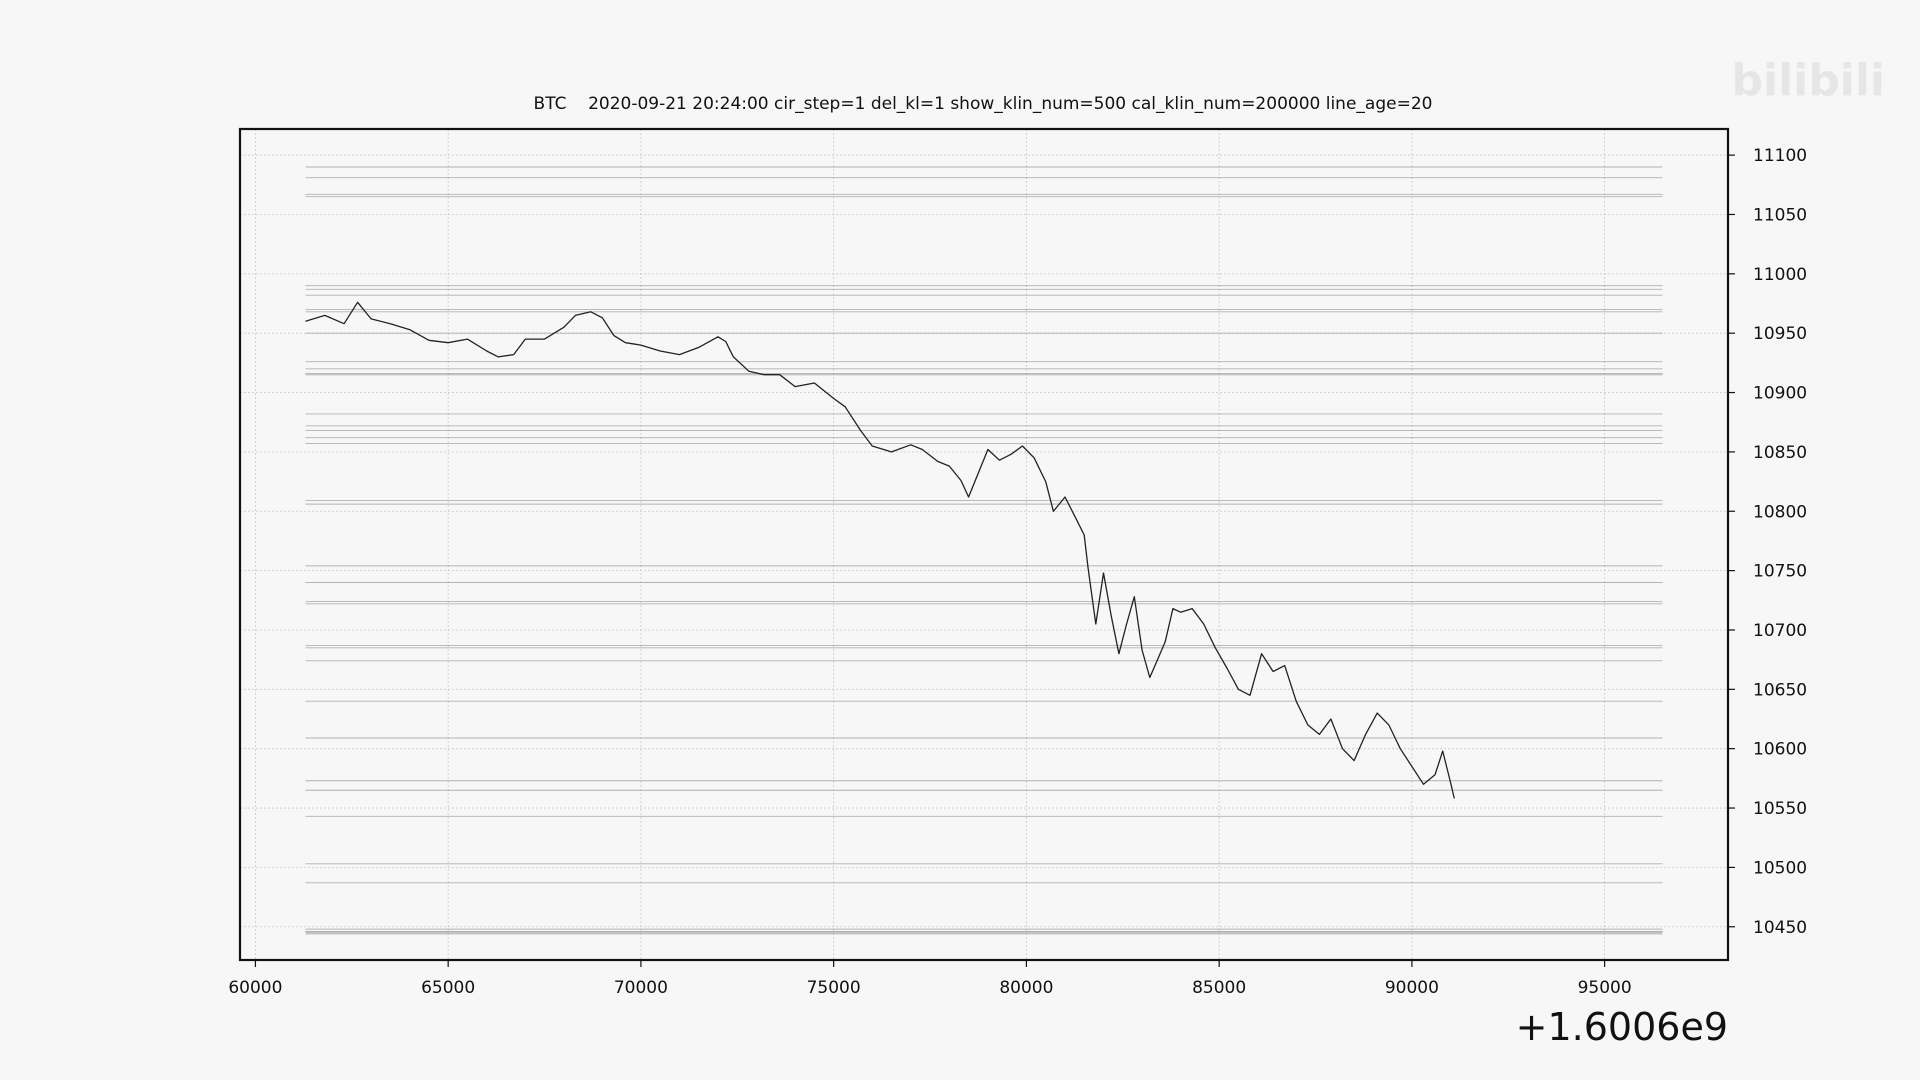 The width and height of the screenshot is (1920, 1080). What do you see at coordinates (1780, 809) in the screenshot?
I see `y-tick-label: 10550` at bounding box center [1780, 809].